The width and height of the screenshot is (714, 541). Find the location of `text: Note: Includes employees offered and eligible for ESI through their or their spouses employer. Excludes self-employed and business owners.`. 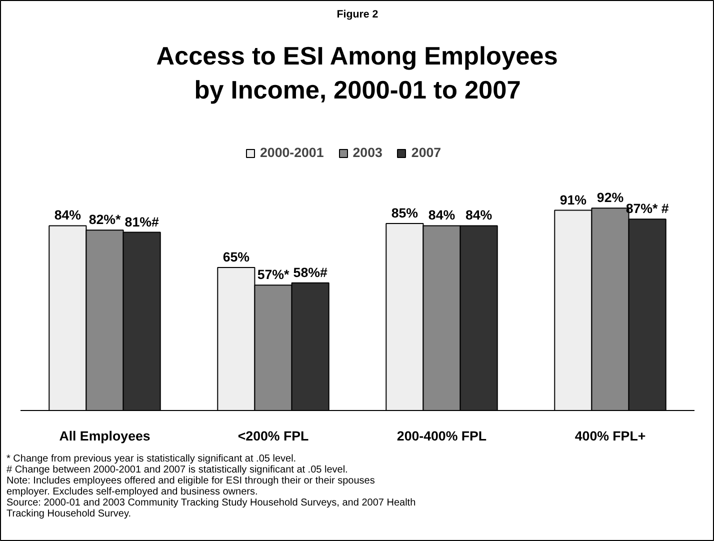

text: Note: Includes employees offered and eligible for ESI through their or their spouses employer. Excludes self-employed and business owners. is located at coordinates (190, 487).